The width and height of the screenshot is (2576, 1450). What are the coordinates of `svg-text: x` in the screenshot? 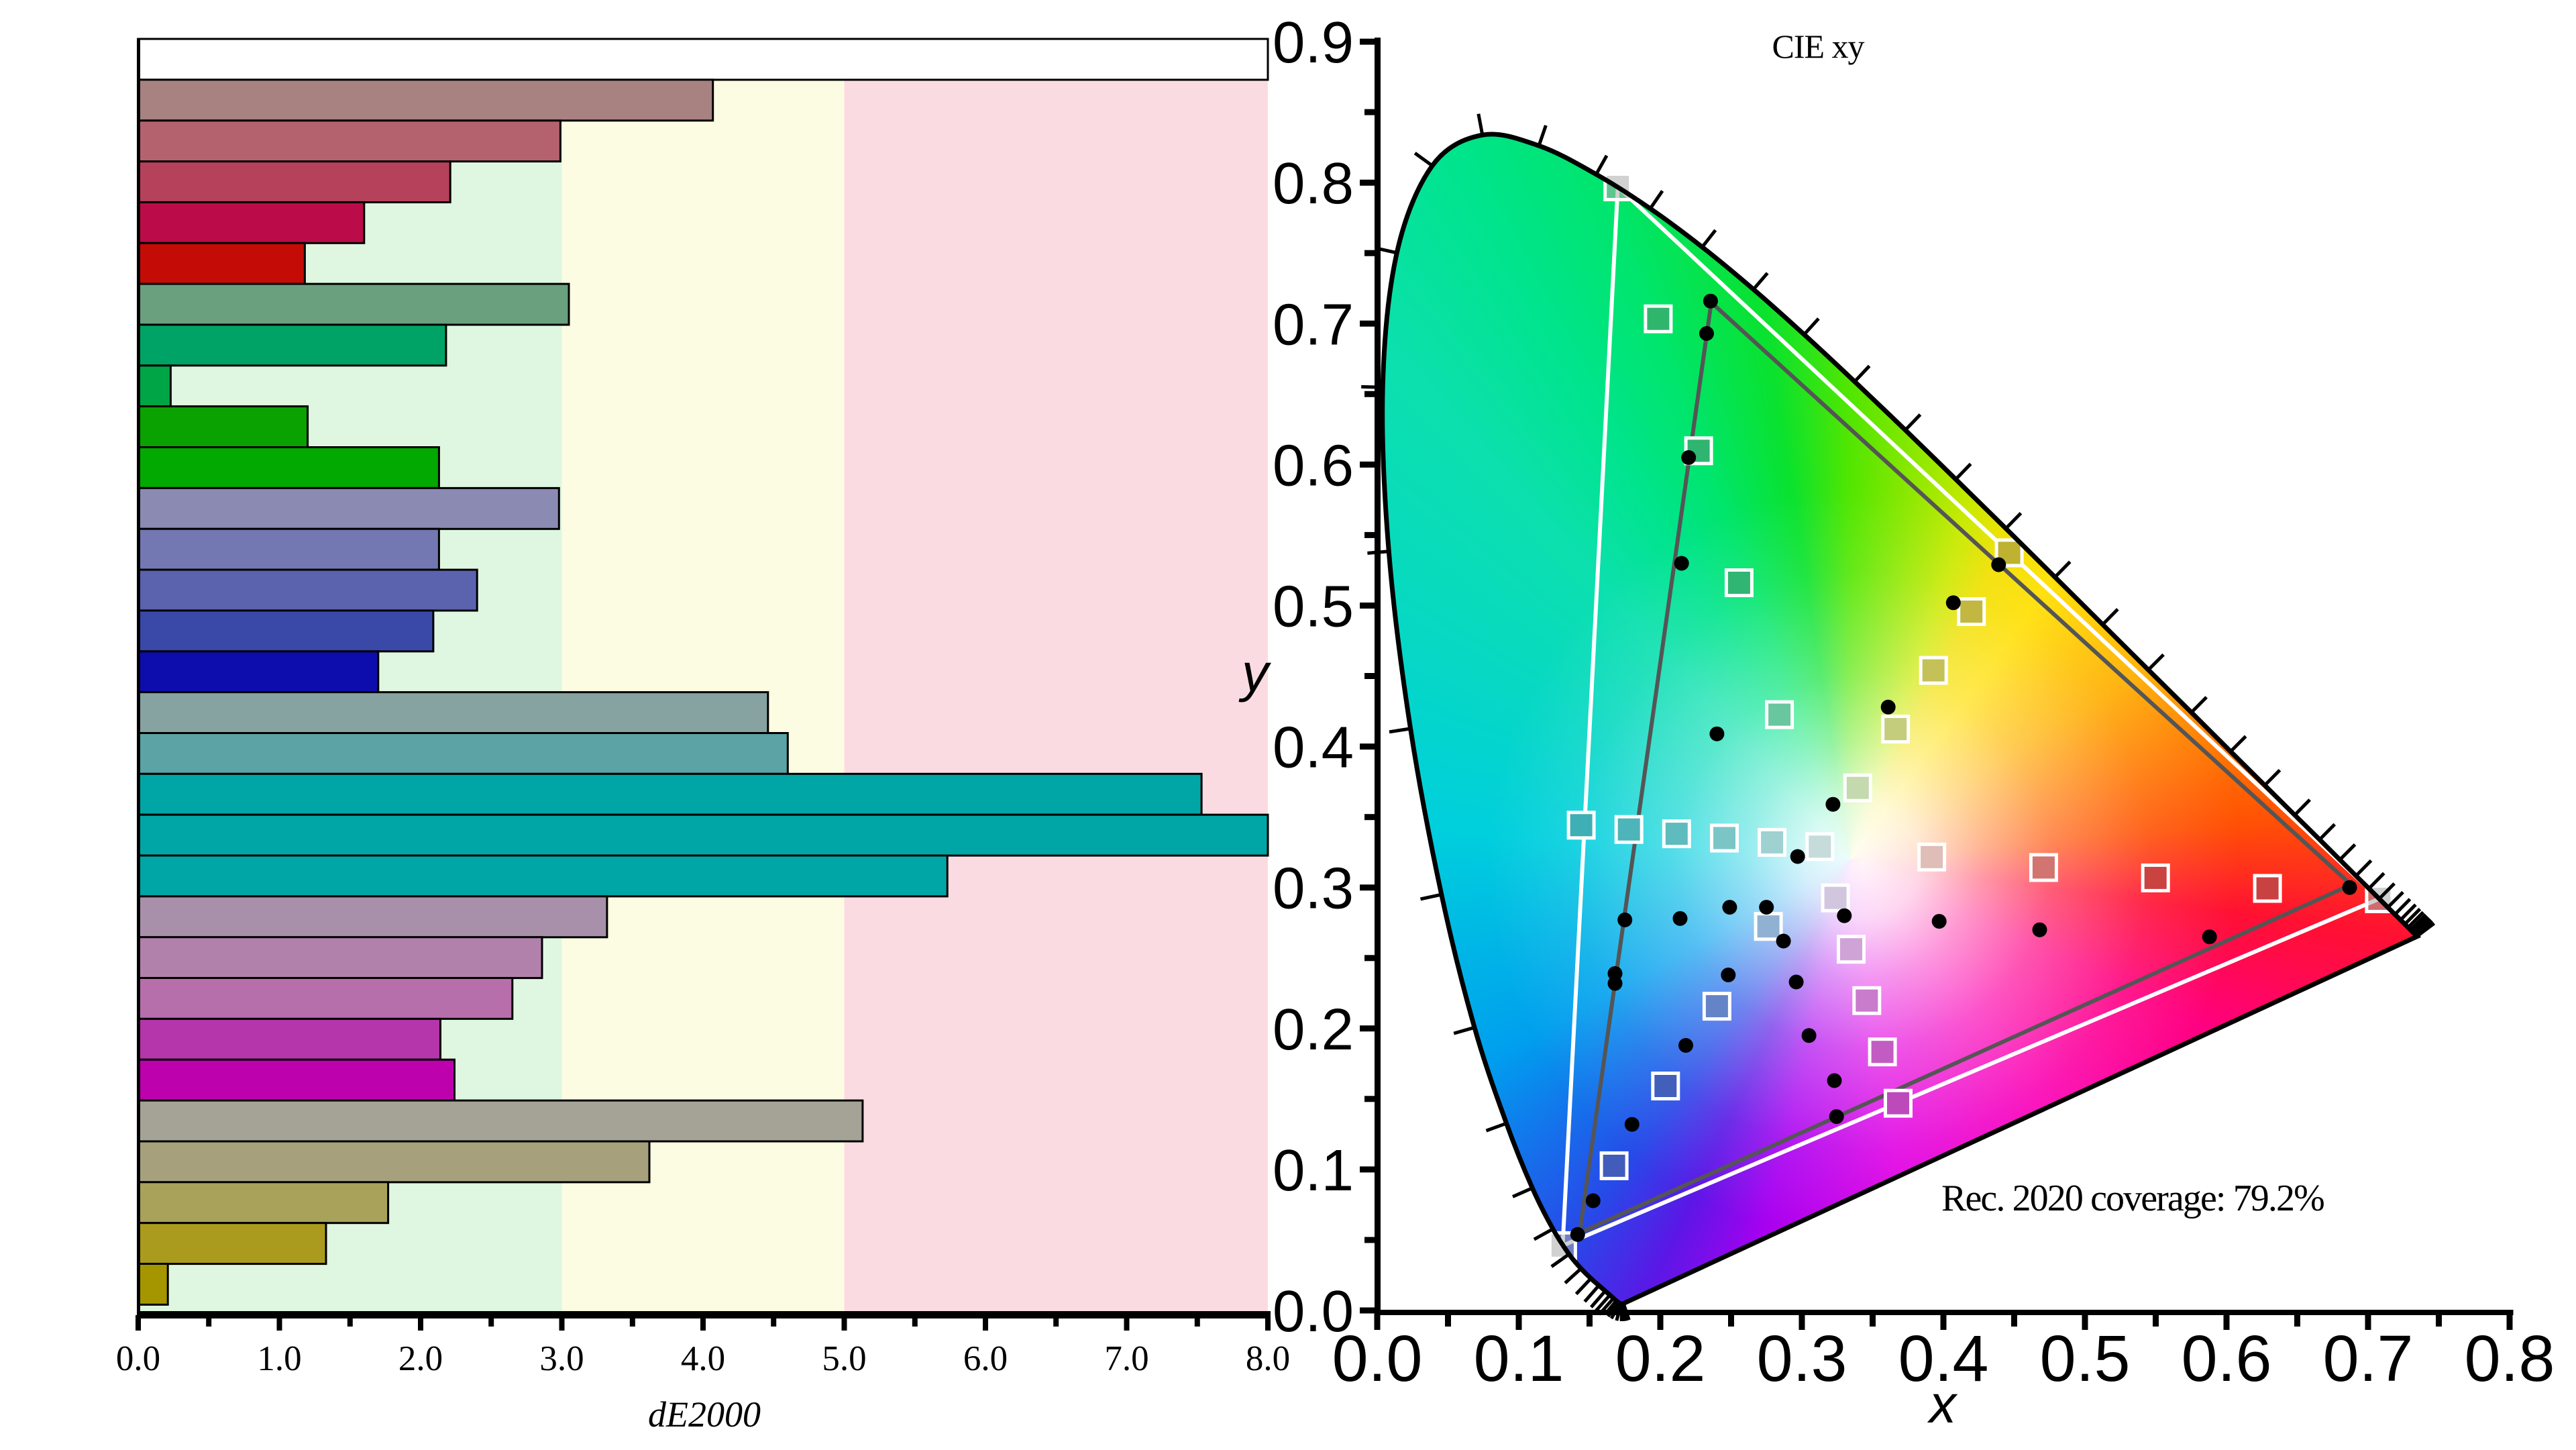 It's located at (1942, 1404).